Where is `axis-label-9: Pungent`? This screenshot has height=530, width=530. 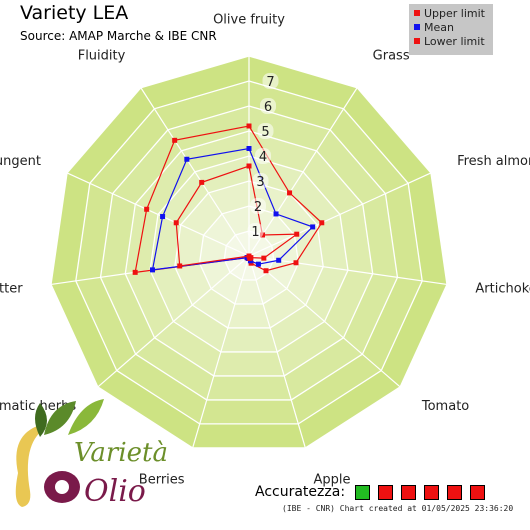 axis-label-9: Pungent is located at coordinates (20, 161).